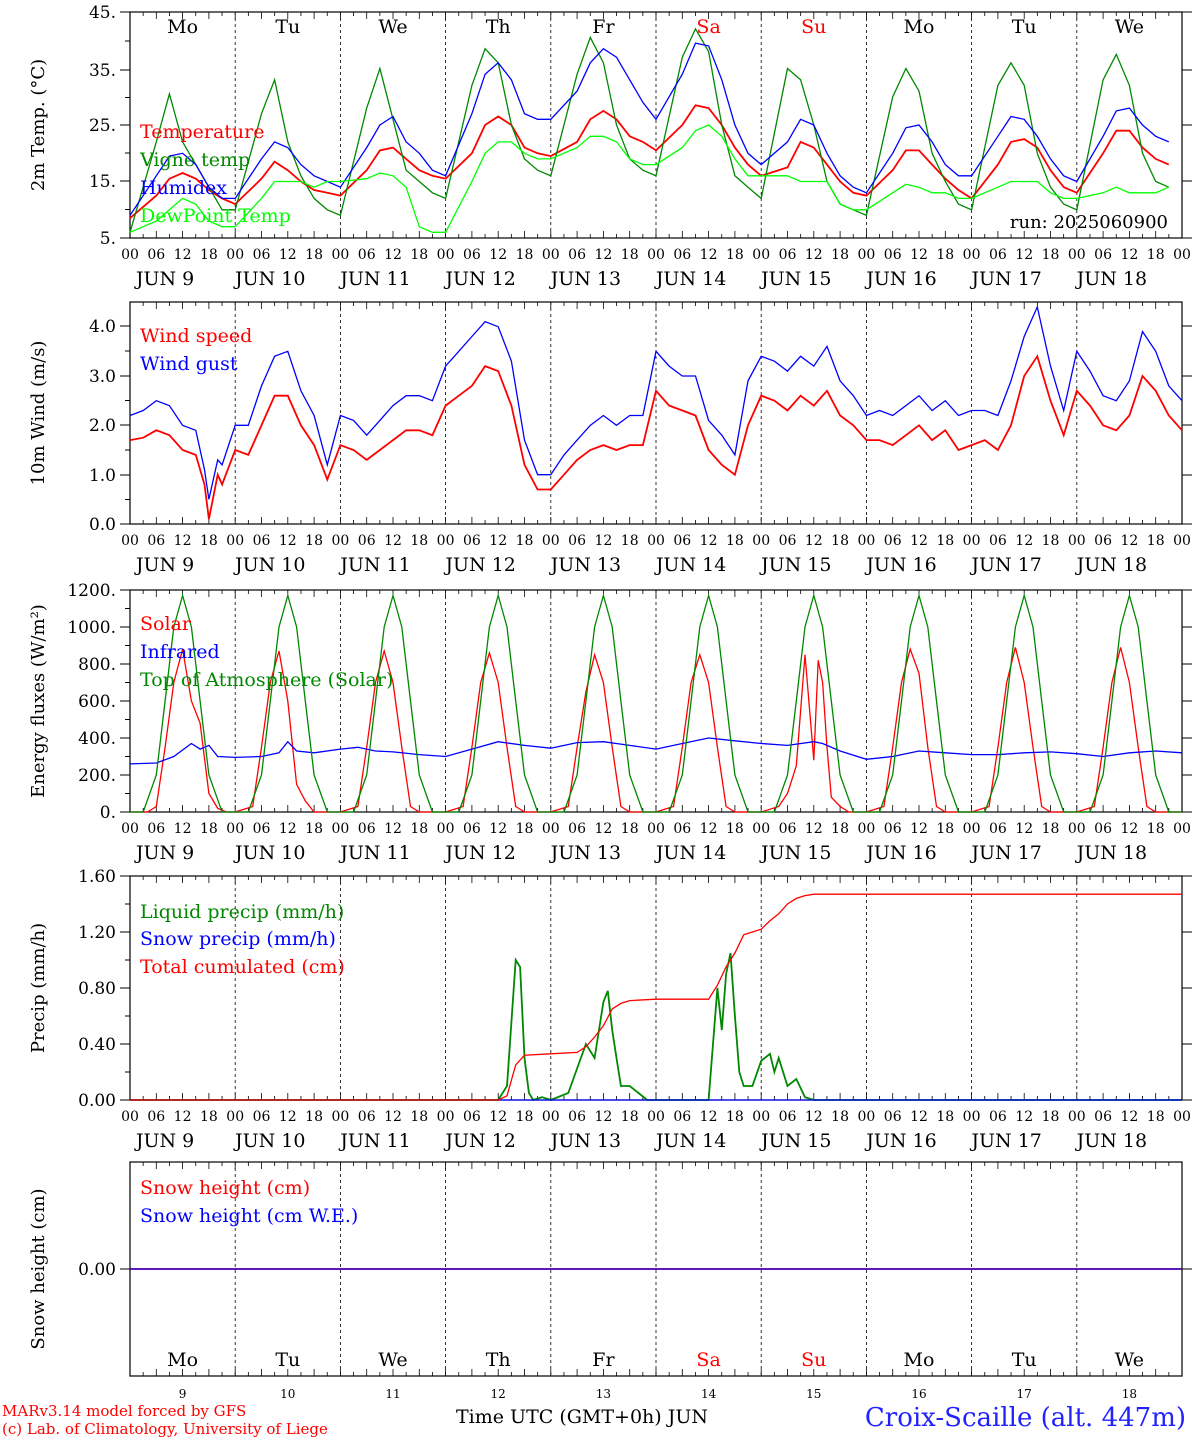  Describe the element at coordinates (1129, 1394) in the screenshot. I see `day-number-label: 18` at that location.